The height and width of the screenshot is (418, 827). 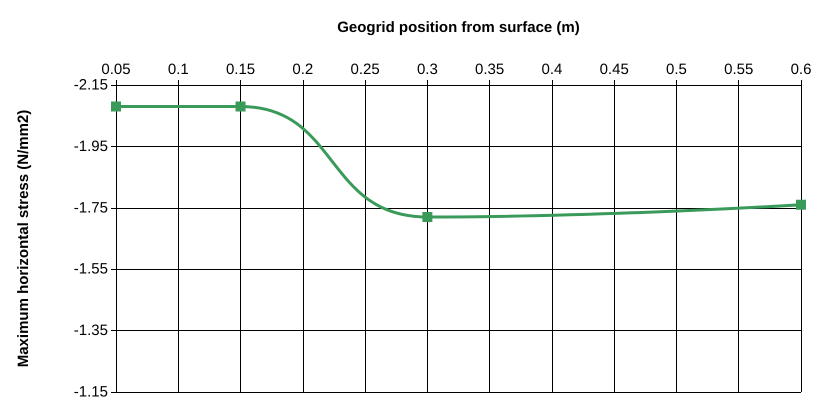 What do you see at coordinates (458, 27) in the screenshot?
I see `x-axis-title: Geogrid position from surface (m)` at bounding box center [458, 27].